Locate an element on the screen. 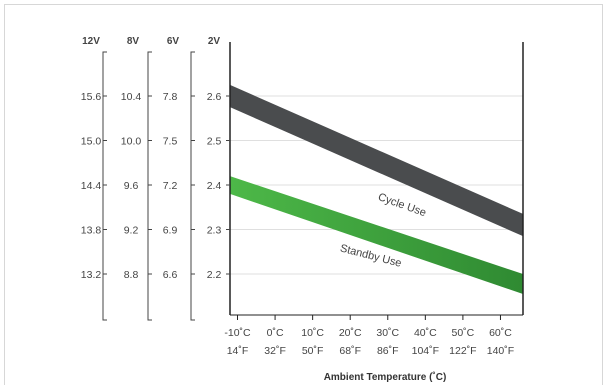  x-tick-label-fahrenheit: 140˚F is located at coordinates (500, 351).